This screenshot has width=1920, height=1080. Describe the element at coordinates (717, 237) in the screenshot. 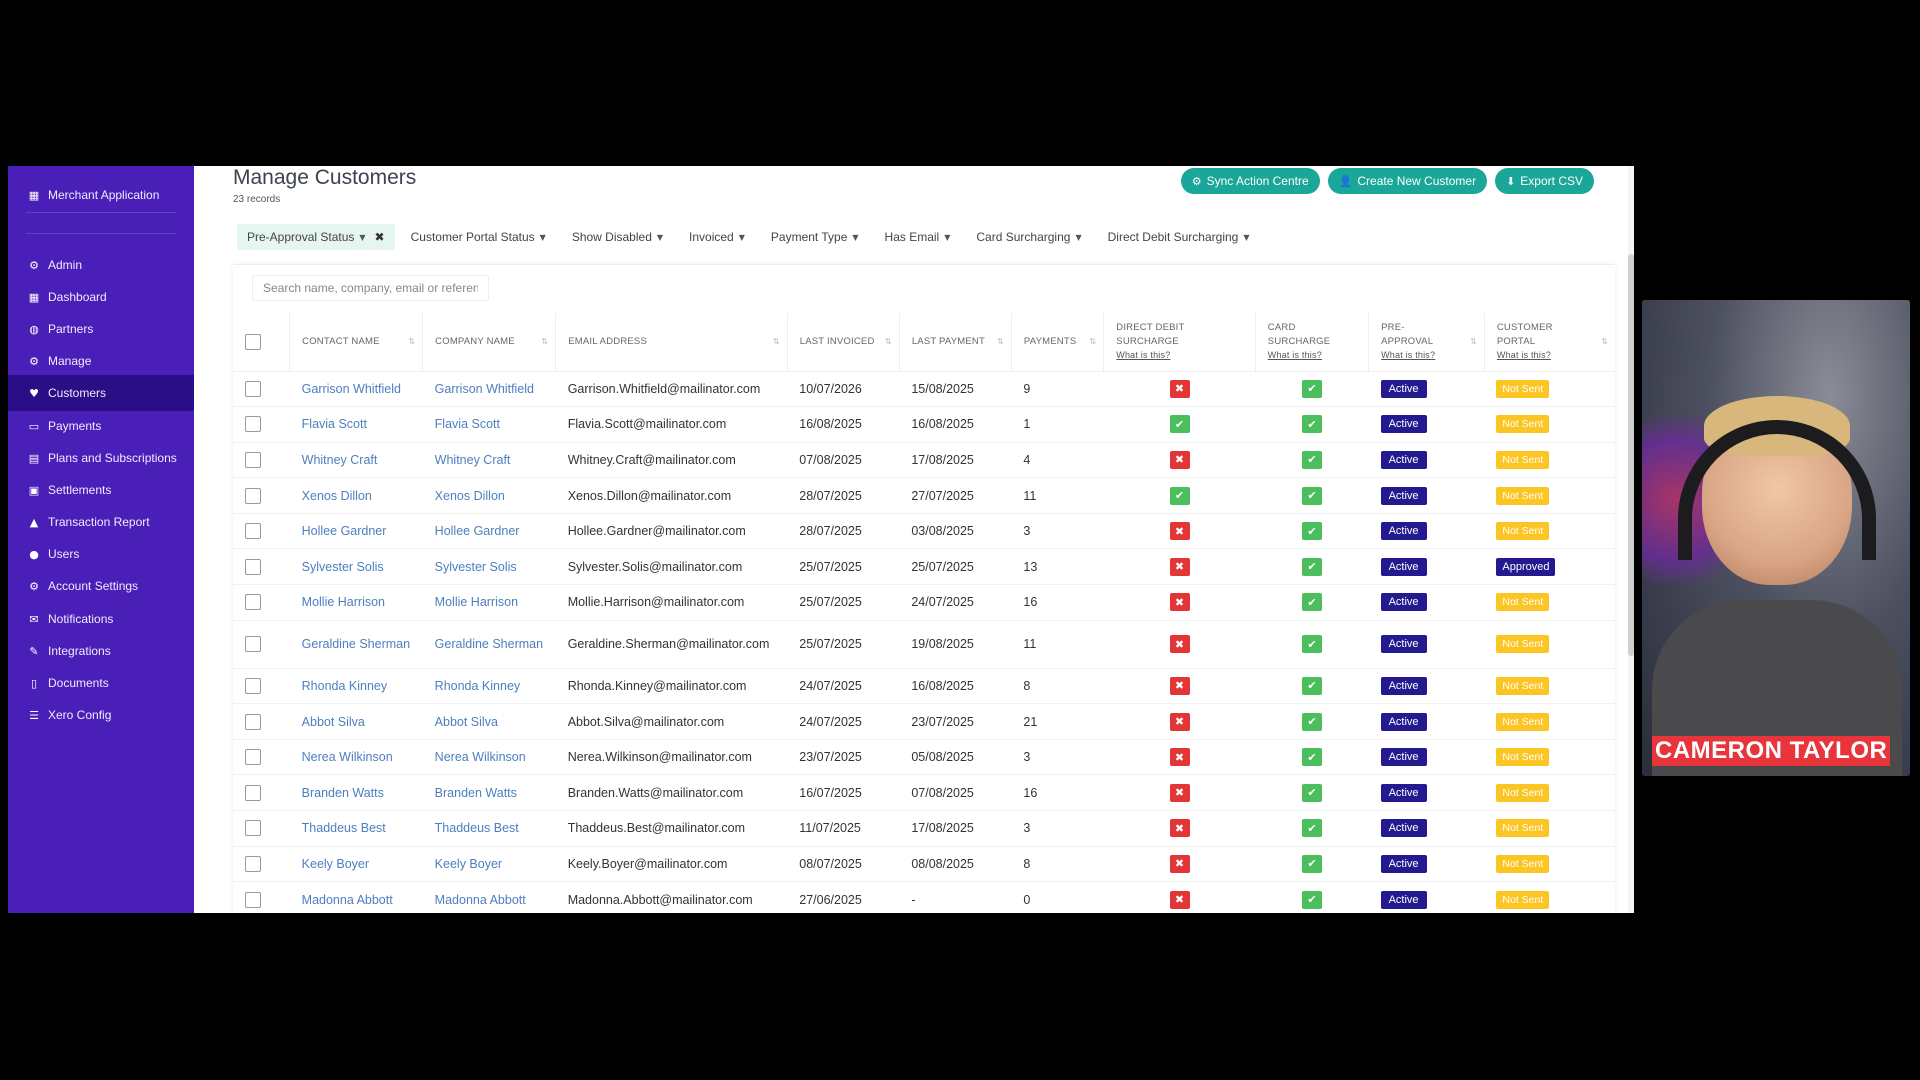

I see `filter-invoiced: Invoiced ▼` at that location.